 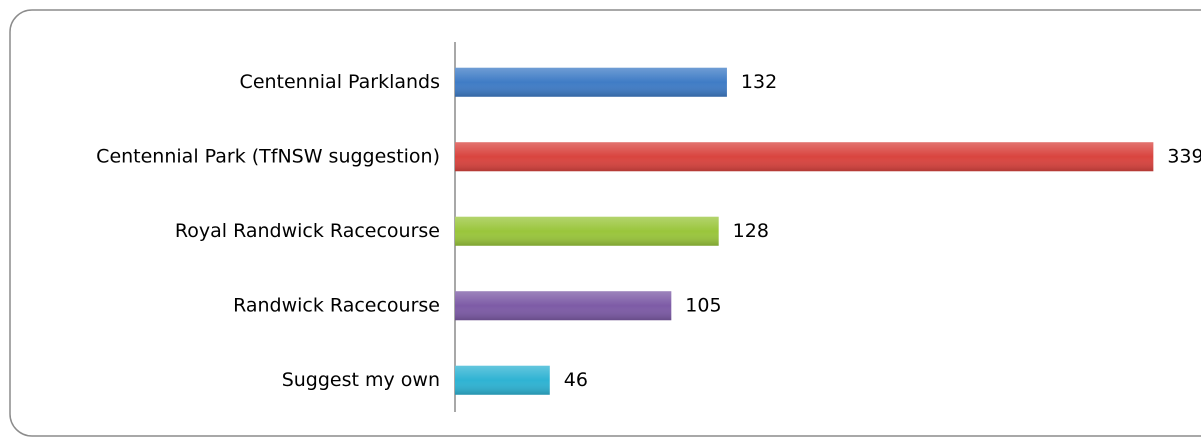 What do you see at coordinates (1184, 156) in the screenshot?
I see `value-label: 339` at bounding box center [1184, 156].